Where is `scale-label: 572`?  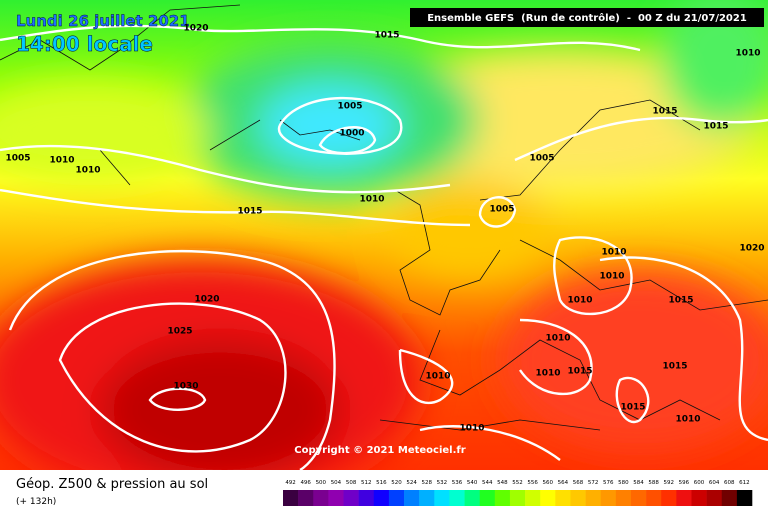 scale-label: 572 is located at coordinates (593, 483).